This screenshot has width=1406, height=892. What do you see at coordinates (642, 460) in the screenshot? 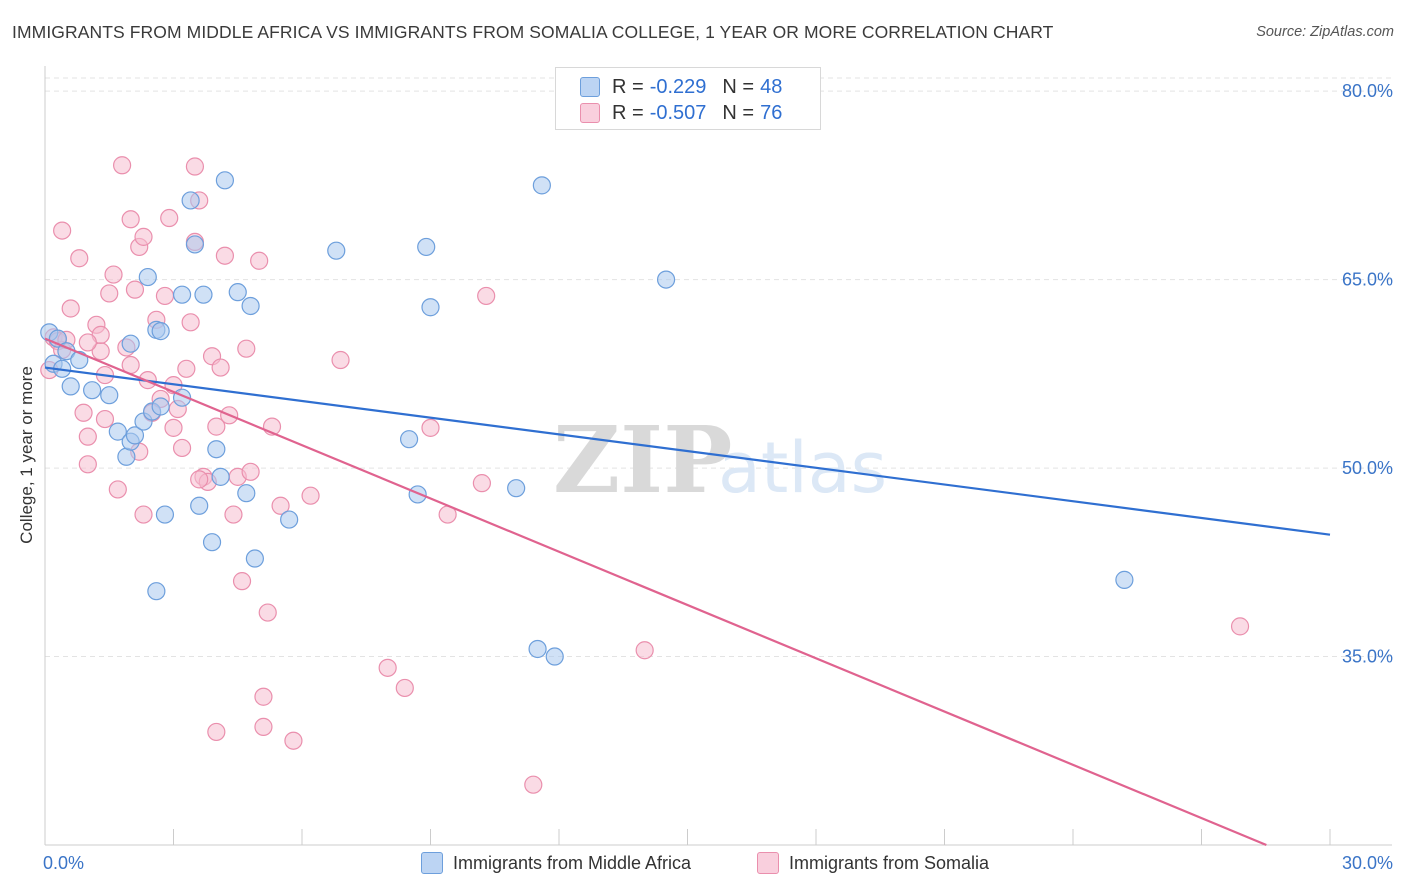
I see `watermark-zip: ZIP` at bounding box center [642, 460].